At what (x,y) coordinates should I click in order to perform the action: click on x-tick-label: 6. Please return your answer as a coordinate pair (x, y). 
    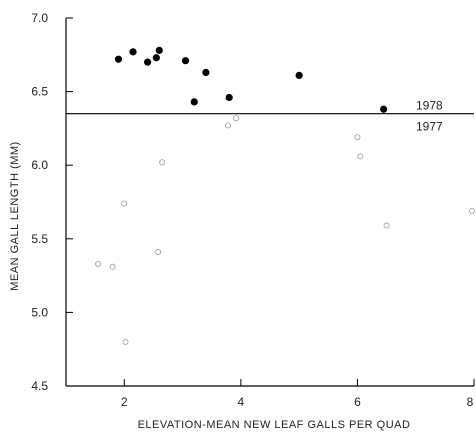
    Looking at the image, I should click on (357, 402).